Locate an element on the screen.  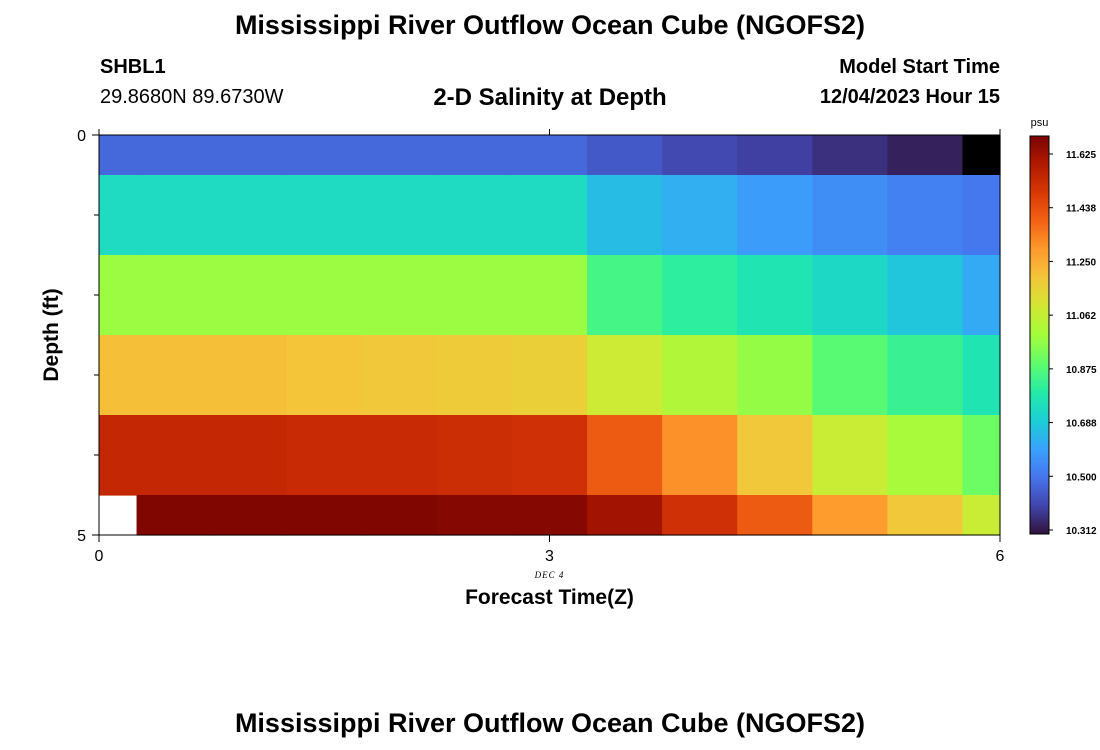
station-coordinates: 29.8680N 89.6730W is located at coordinates (192, 97).